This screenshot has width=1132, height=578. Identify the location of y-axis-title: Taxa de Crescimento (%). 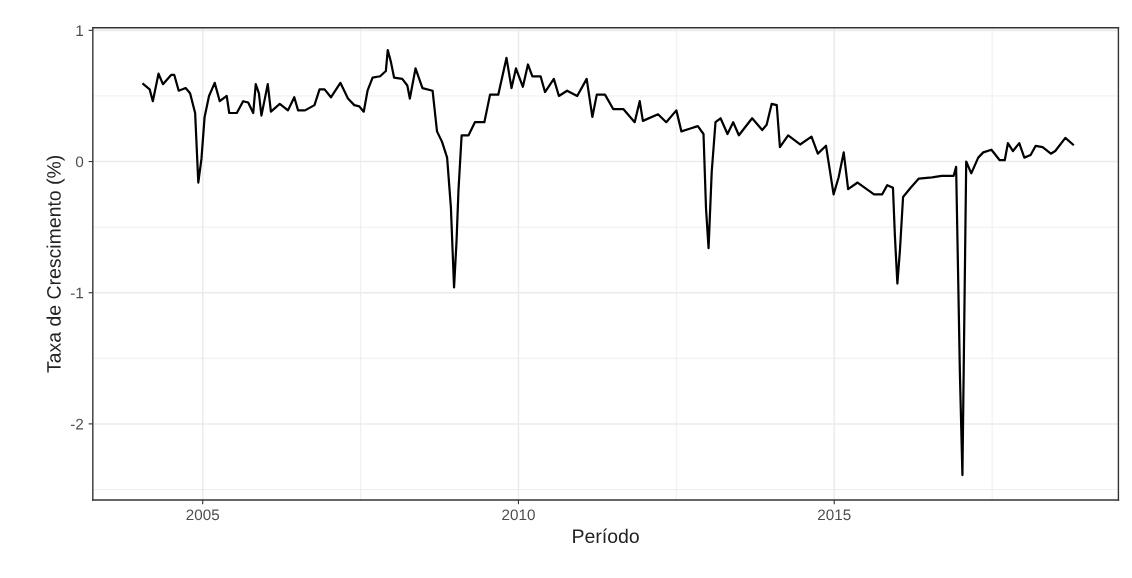
(55, 264).